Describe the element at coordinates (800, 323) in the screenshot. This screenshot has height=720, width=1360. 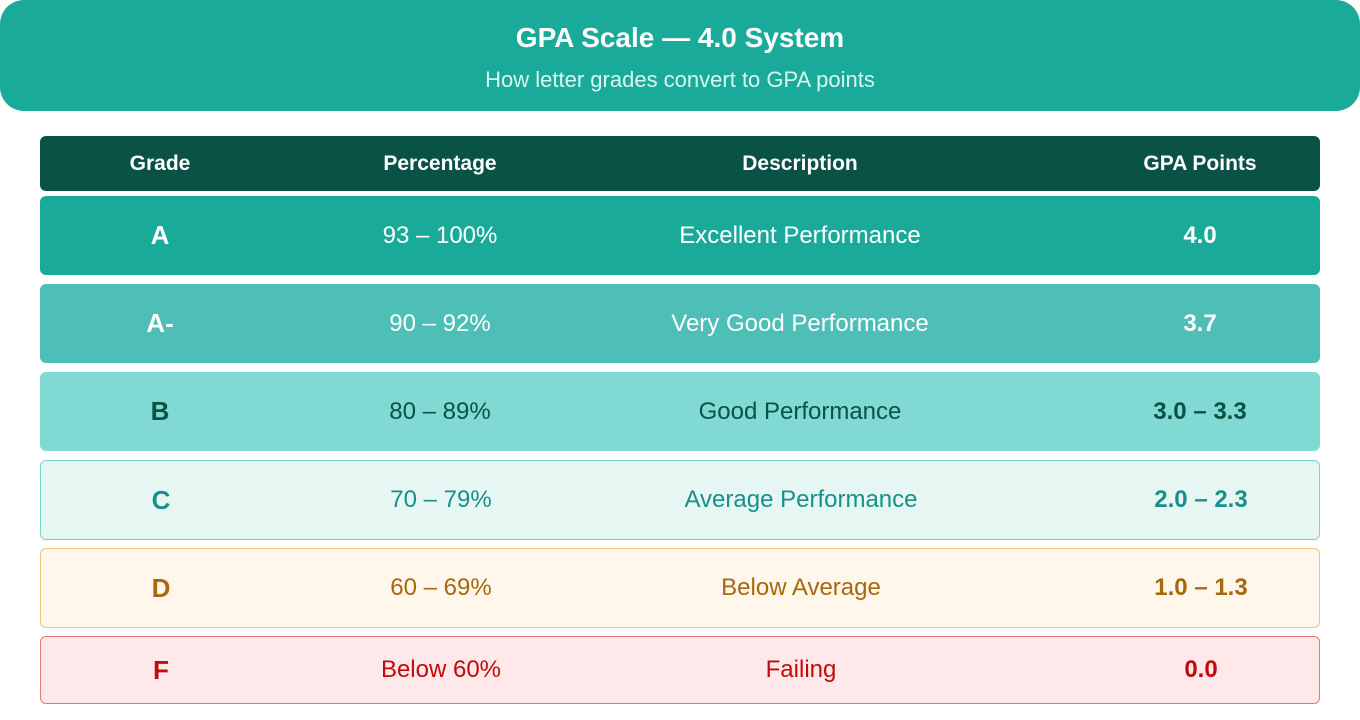
I see `description-cell: Very Good Performance` at that location.